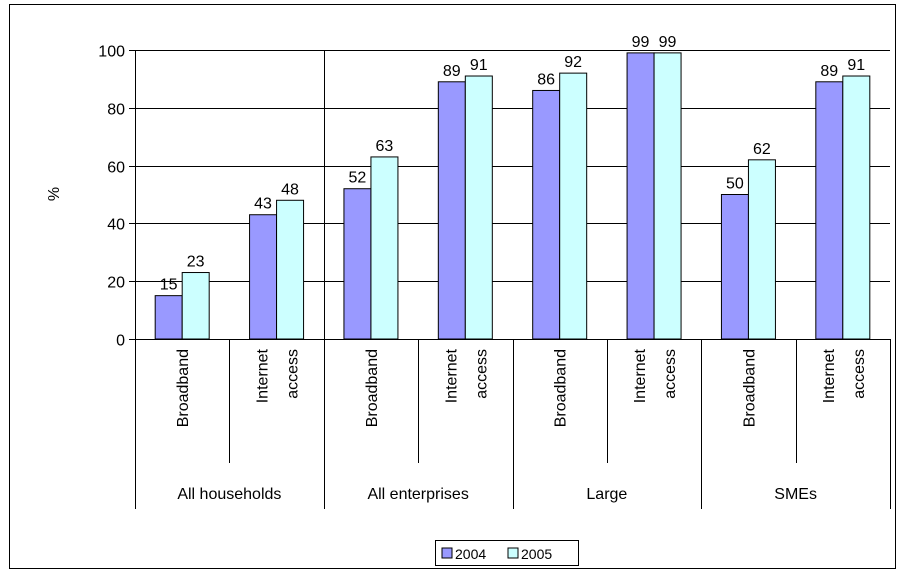 The width and height of the screenshot is (901, 579). What do you see at coordinates (479, 65) in the screenshot?
I see `data-label-2005-3: 91` at bounding box center [479, 65].